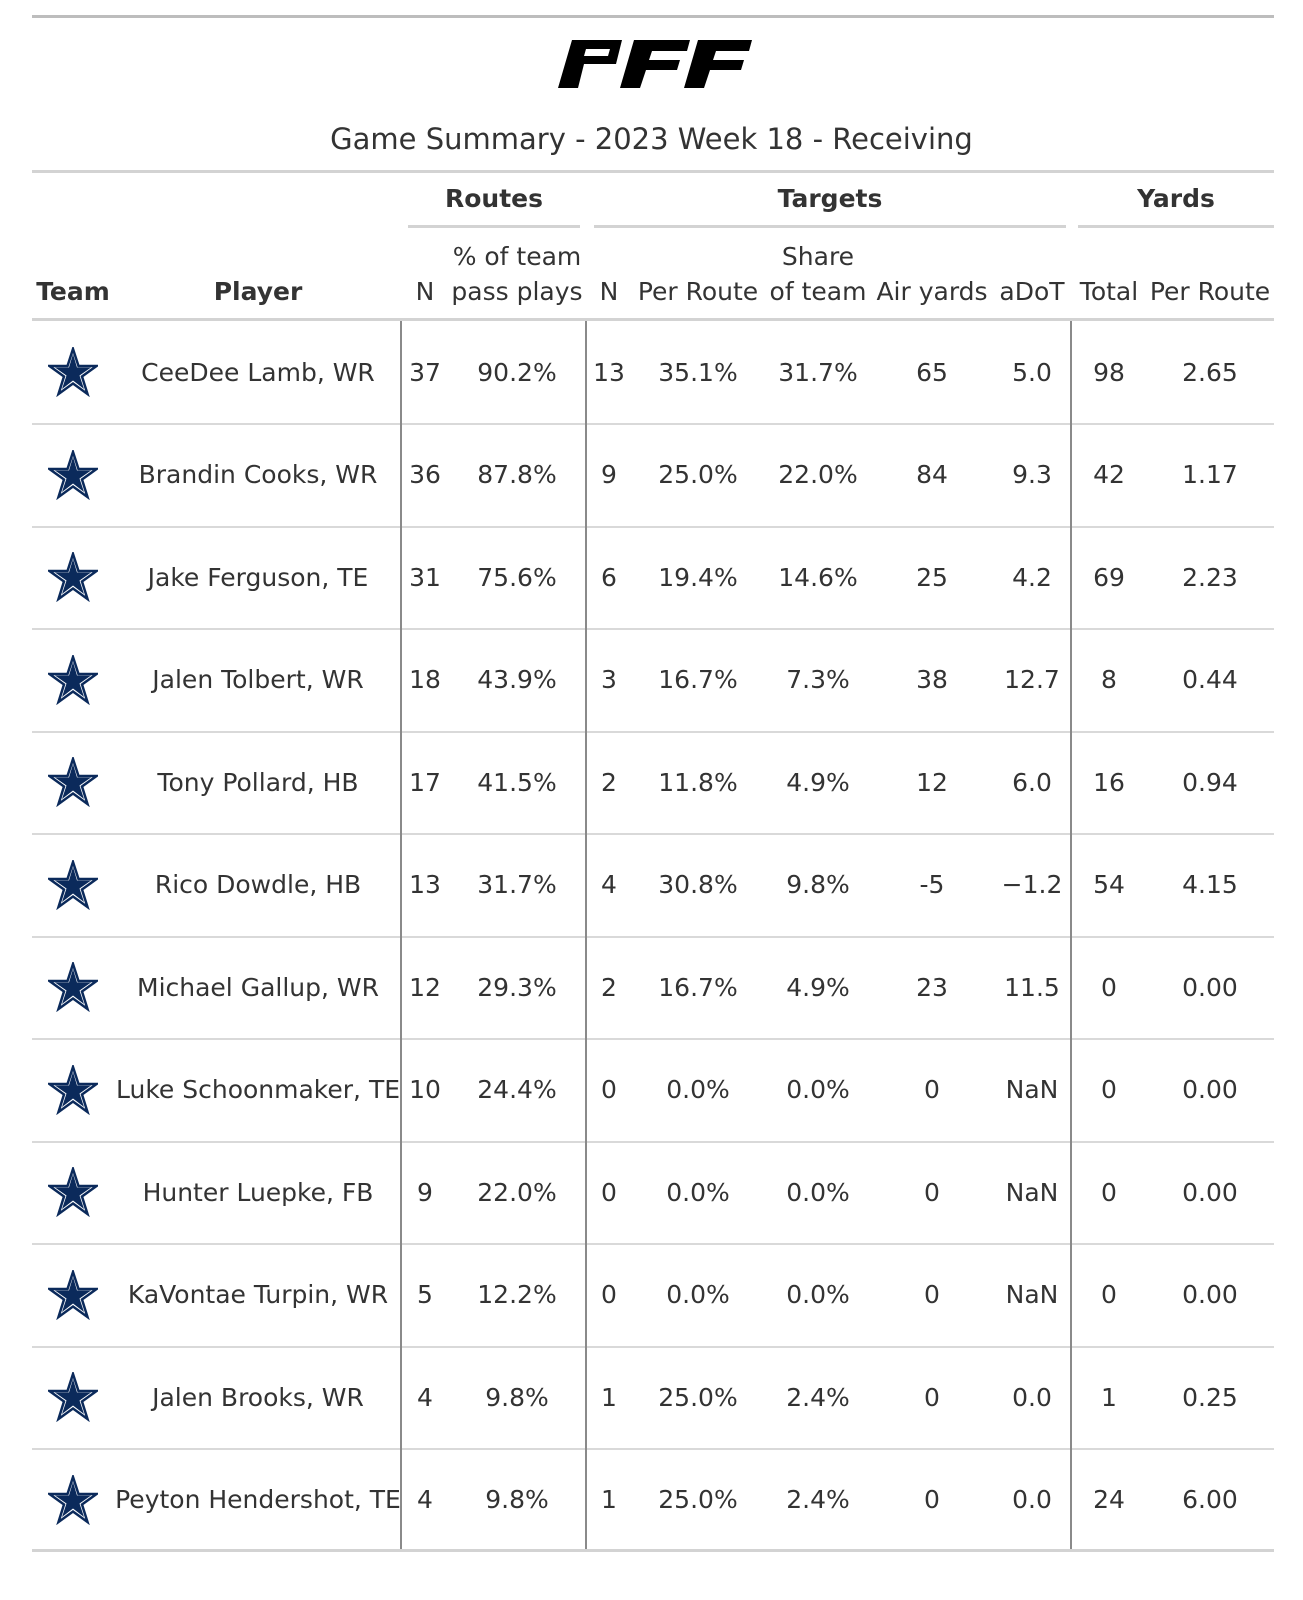  Describe the element at coordinates (258, 782) in the screenshot. I see `cell-player: Tony Pollard, HB` at that location.